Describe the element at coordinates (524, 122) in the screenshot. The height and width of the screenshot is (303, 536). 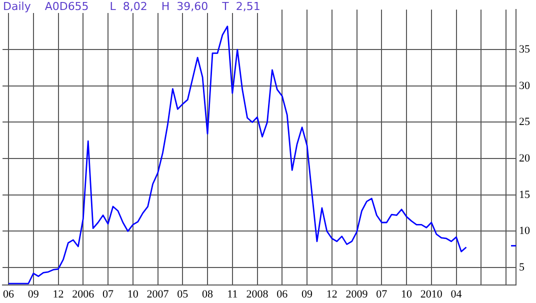
I see `y-tick-label: 25` at that location.